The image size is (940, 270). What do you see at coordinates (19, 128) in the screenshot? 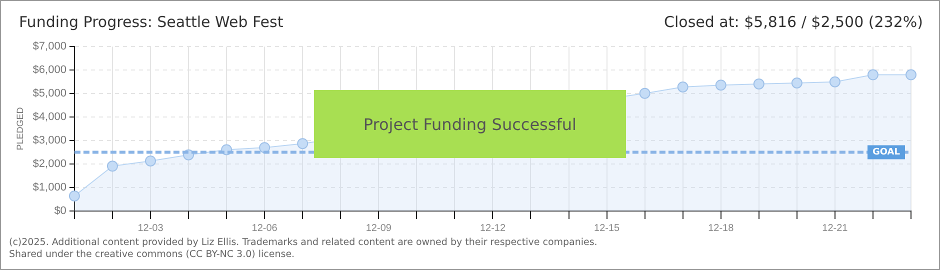
I see `y-axis-title: PLEDGED` at bounding box center [19, 128].